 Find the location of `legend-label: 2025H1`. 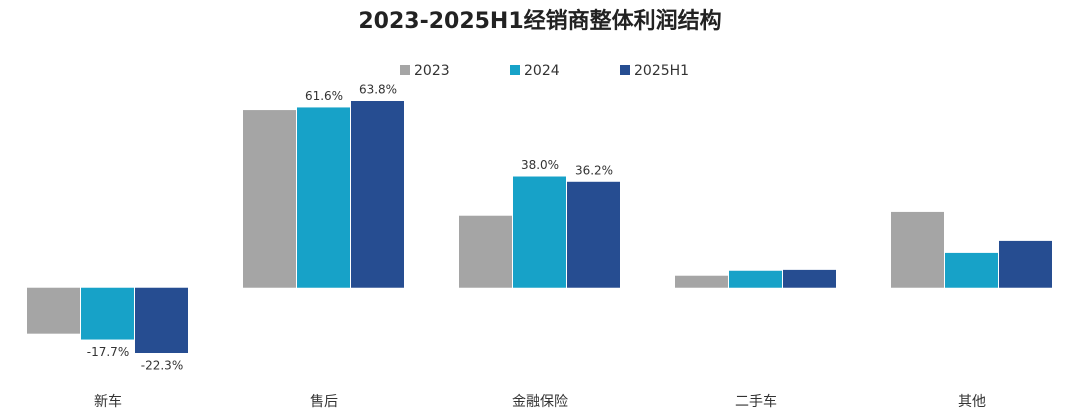

legend-label: 2025H1 is located at coordinates (661, 71).